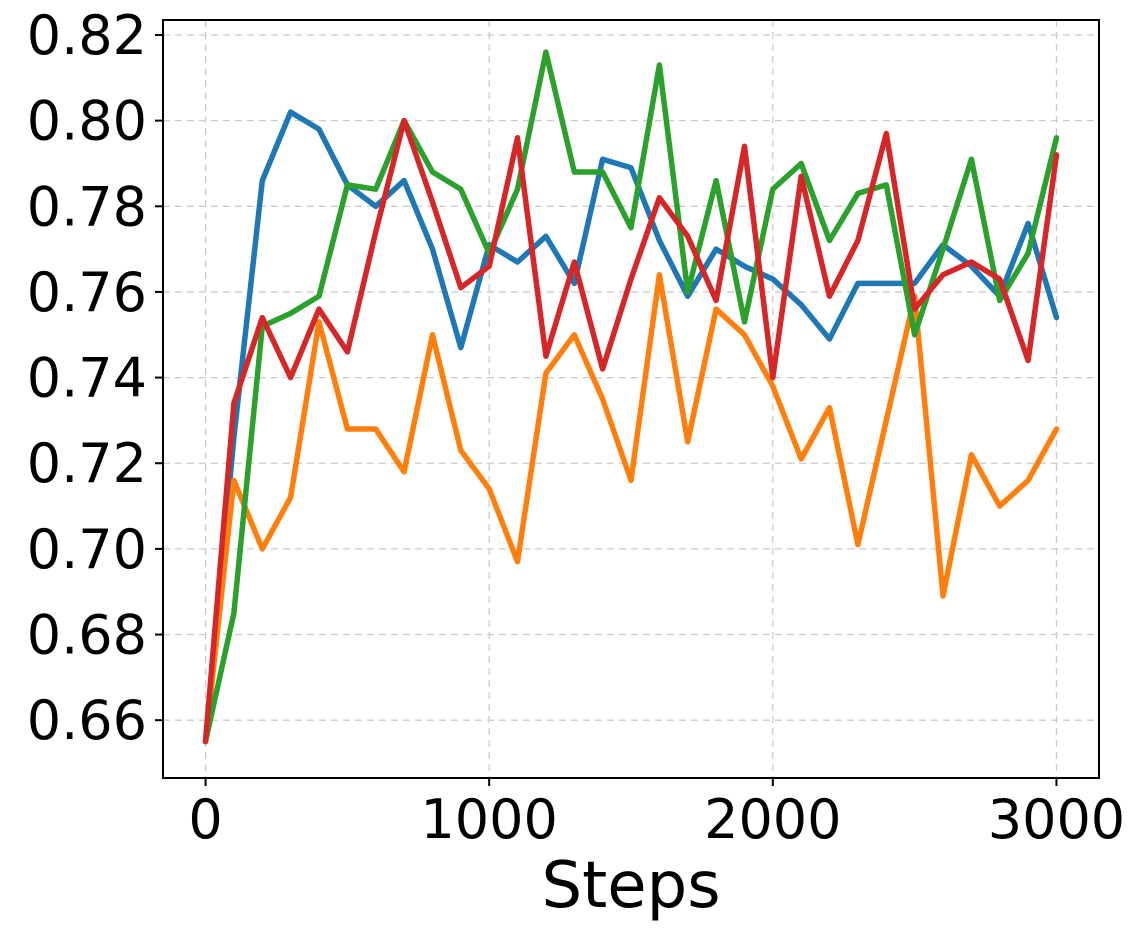 The width and height of the screenshot is (1142, 938). Describe the element at coordinates (1056, 819) in the screenshot. I see `x-tick-label: 3000` at that location.